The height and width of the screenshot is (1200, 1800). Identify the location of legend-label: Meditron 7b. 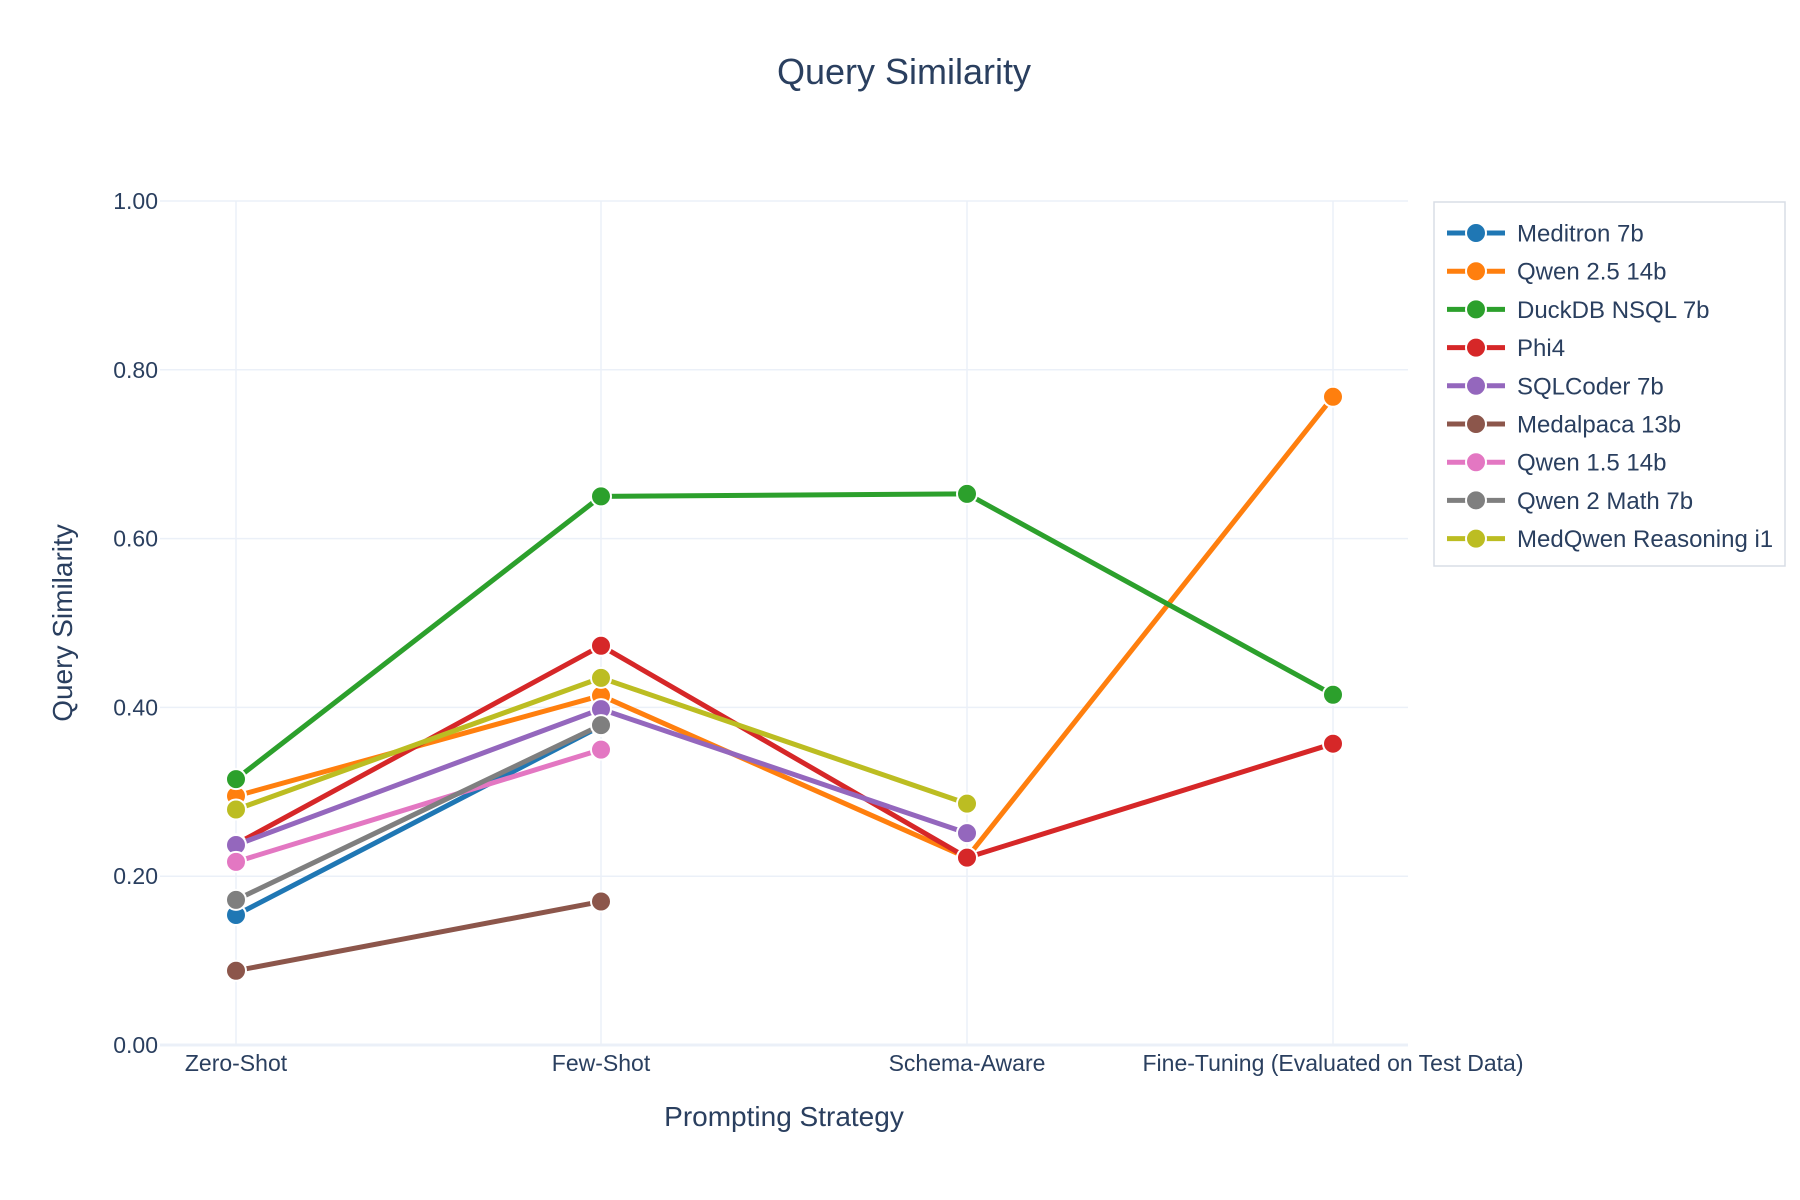
(1580, 234).